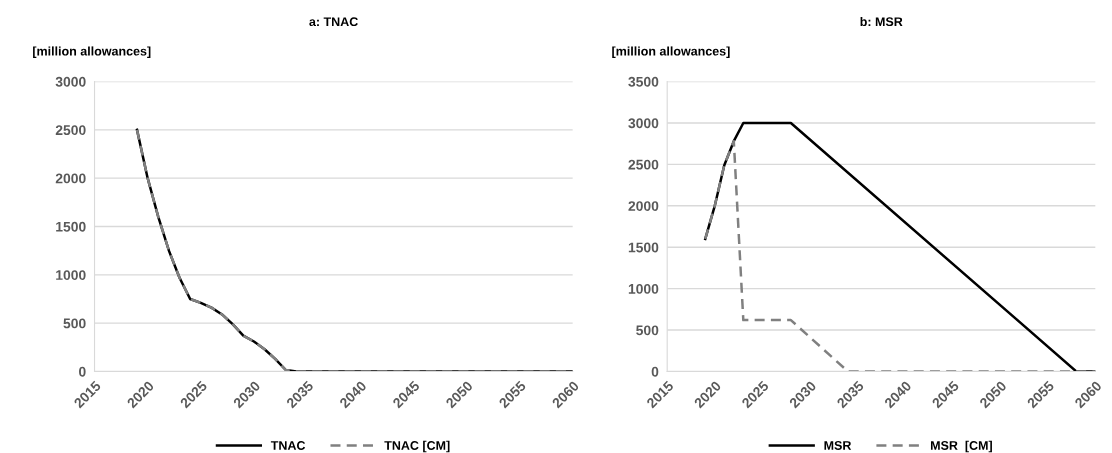 This screenshot has width=1112, height=453. Describe the element at coordinates (643, 81) in the screenshot. I see `y-tick-label: 3500` at that location.